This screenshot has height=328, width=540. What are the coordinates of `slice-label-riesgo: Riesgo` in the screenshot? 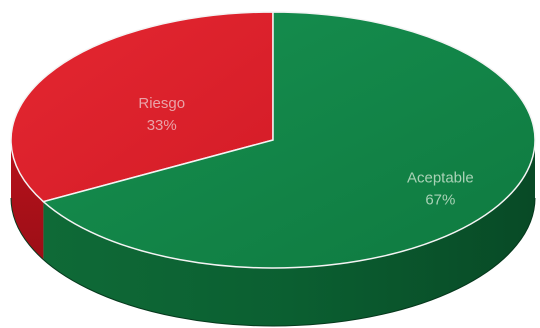 It's located at (161, 103).